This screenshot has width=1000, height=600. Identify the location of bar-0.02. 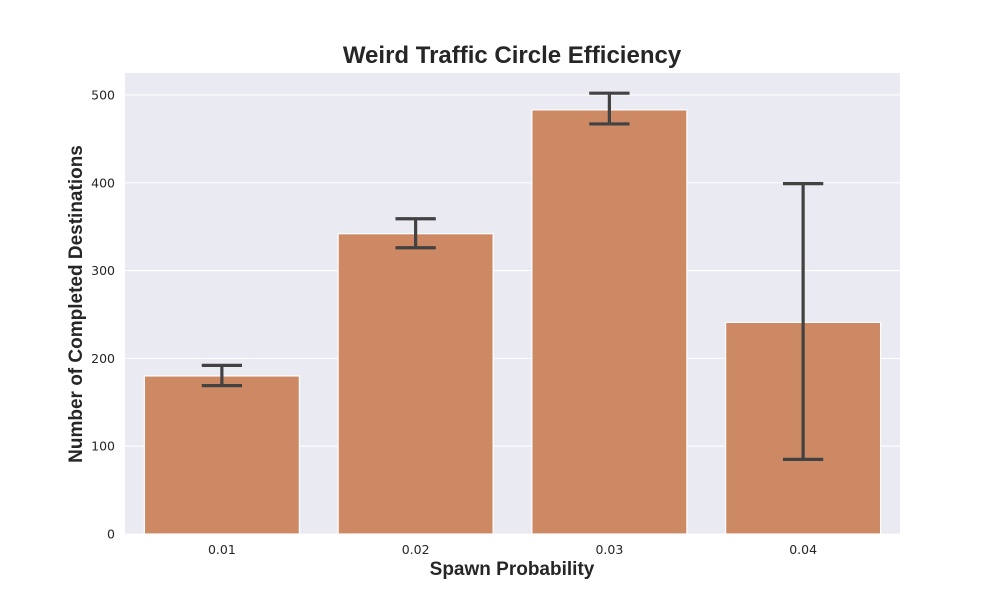
(415, 384).